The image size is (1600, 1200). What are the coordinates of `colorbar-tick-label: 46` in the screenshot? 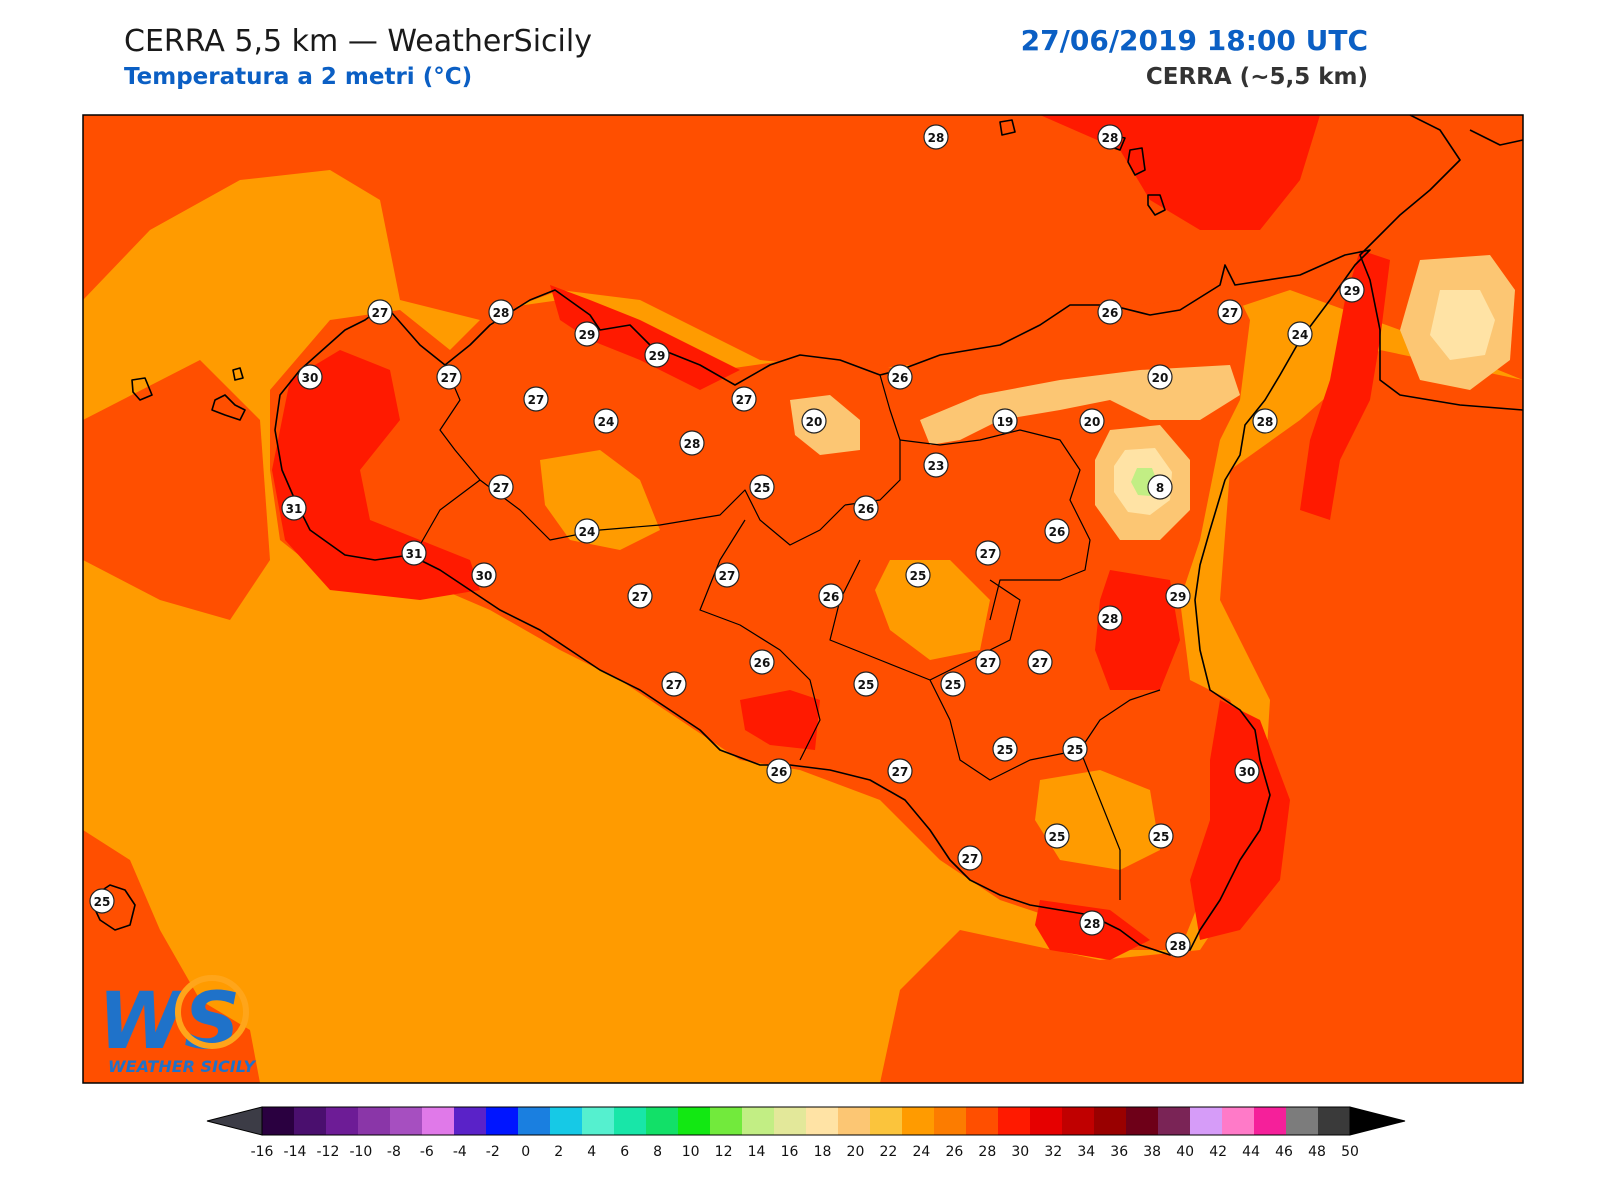 It's located at (1284, 1152).